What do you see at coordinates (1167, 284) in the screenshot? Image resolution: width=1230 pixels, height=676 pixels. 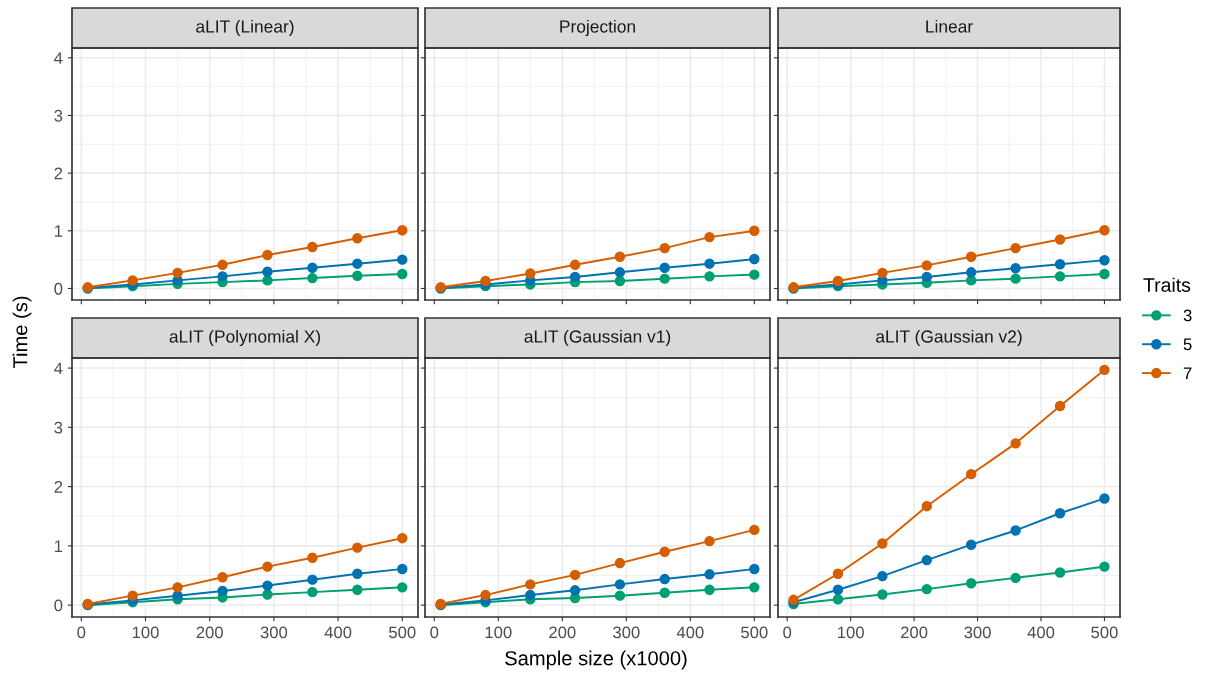 I see `legend-title: Traits` at bounding box center [1167, 284].